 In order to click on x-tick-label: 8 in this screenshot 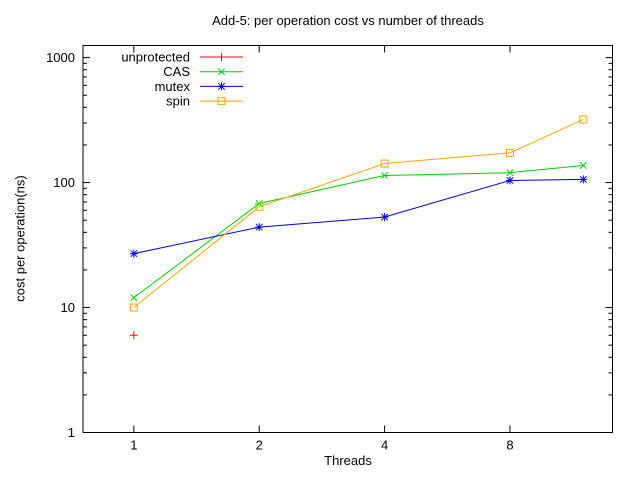, I will do `click(509, 445)`.